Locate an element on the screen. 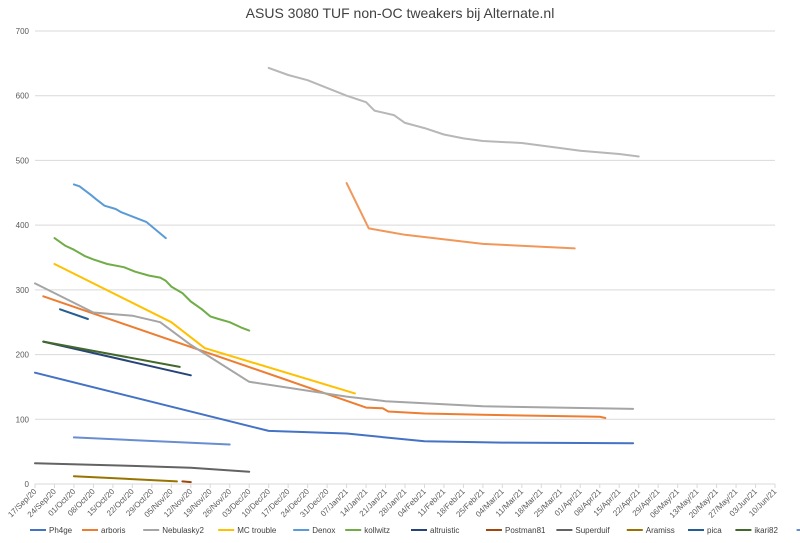 The height and width of the screenshot is (543, 800). legend-item: Ph4ge is located at coordinates (51, 530).